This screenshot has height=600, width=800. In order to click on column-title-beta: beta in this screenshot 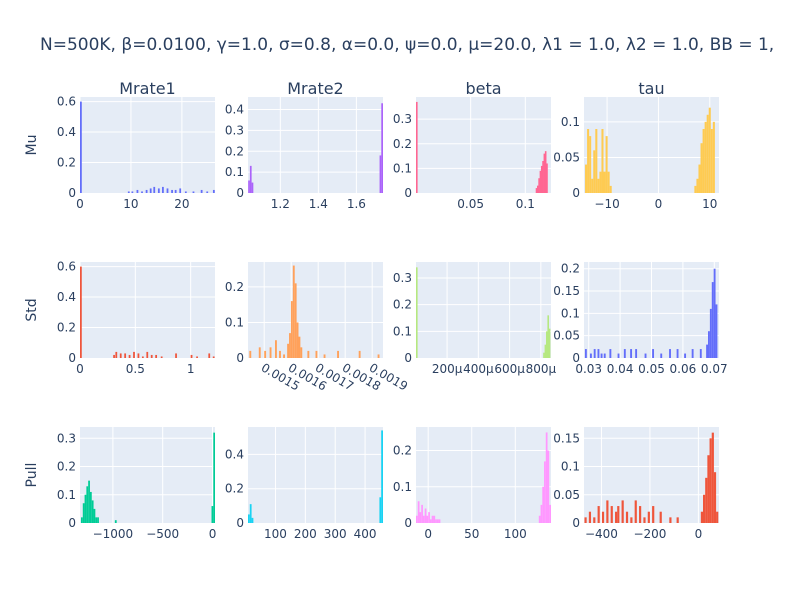, I will do `click(483, 88)`.